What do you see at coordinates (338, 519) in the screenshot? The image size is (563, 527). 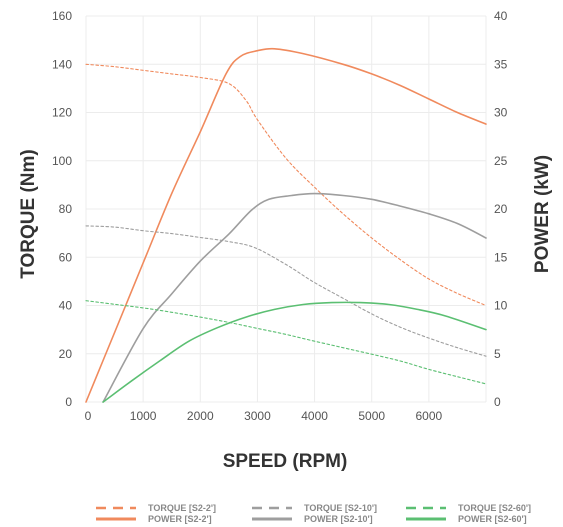 I see `legend-label-power-s2-10: POWER [S2-10']` at bounding box center [338, 519].